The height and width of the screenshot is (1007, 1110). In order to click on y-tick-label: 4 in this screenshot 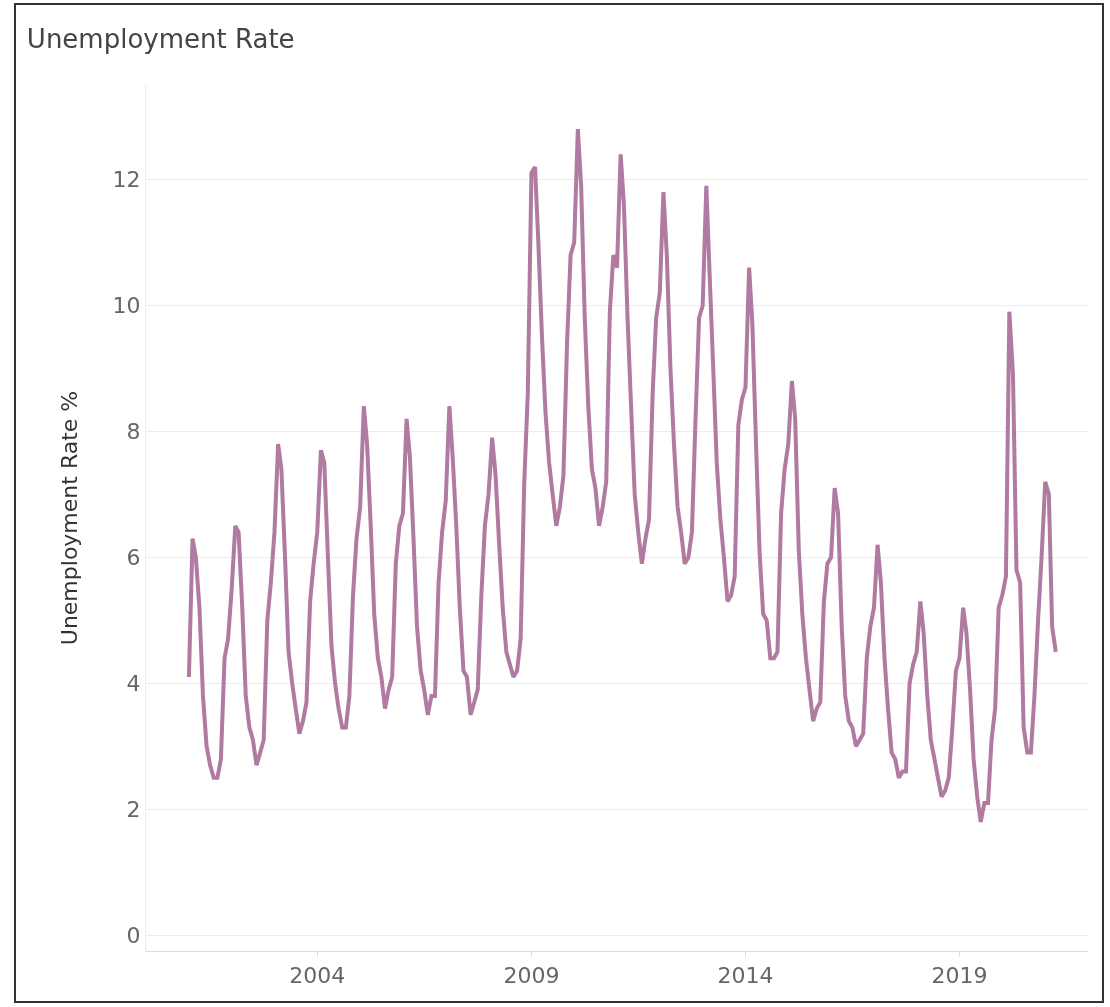, I will do `click(133, 684)`.